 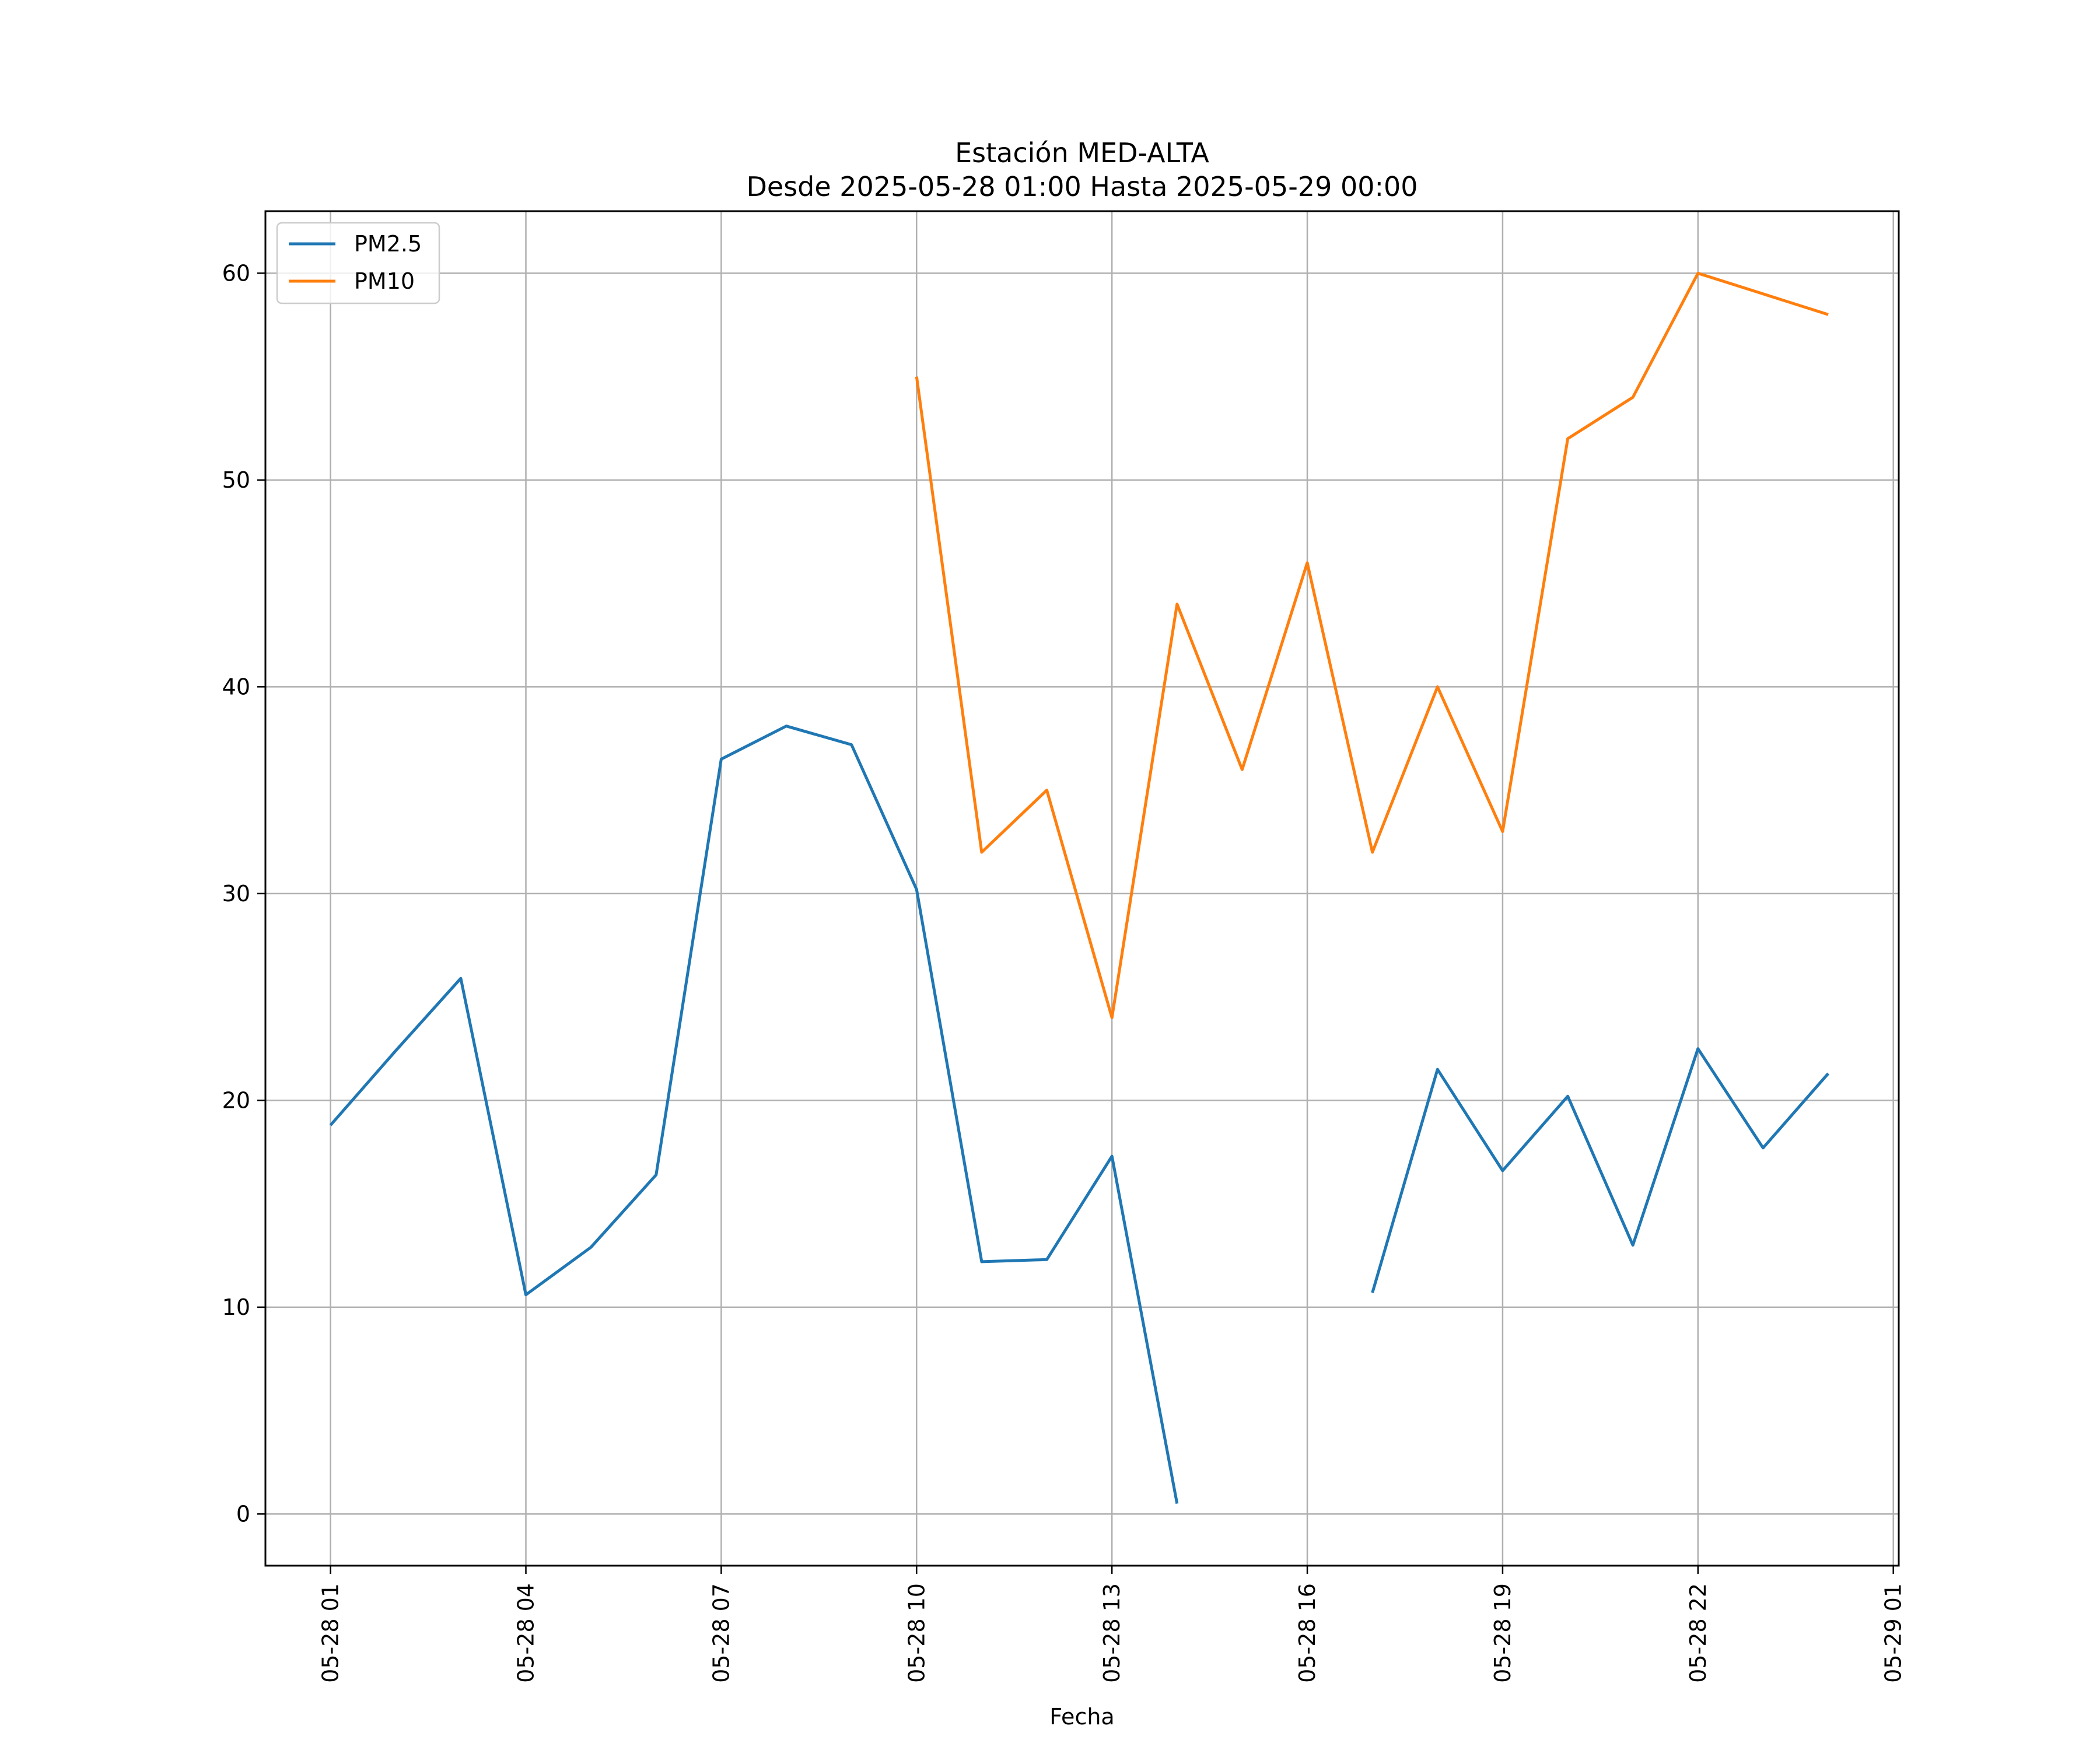 I want to click on legend: PM2.5 PM10, so click(x=358, y=263).